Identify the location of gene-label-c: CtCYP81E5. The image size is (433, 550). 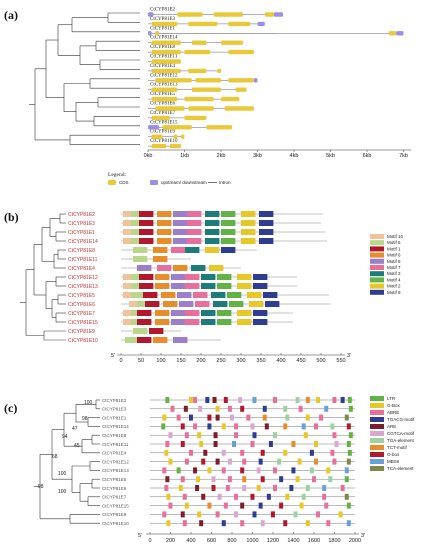
(114, 479).